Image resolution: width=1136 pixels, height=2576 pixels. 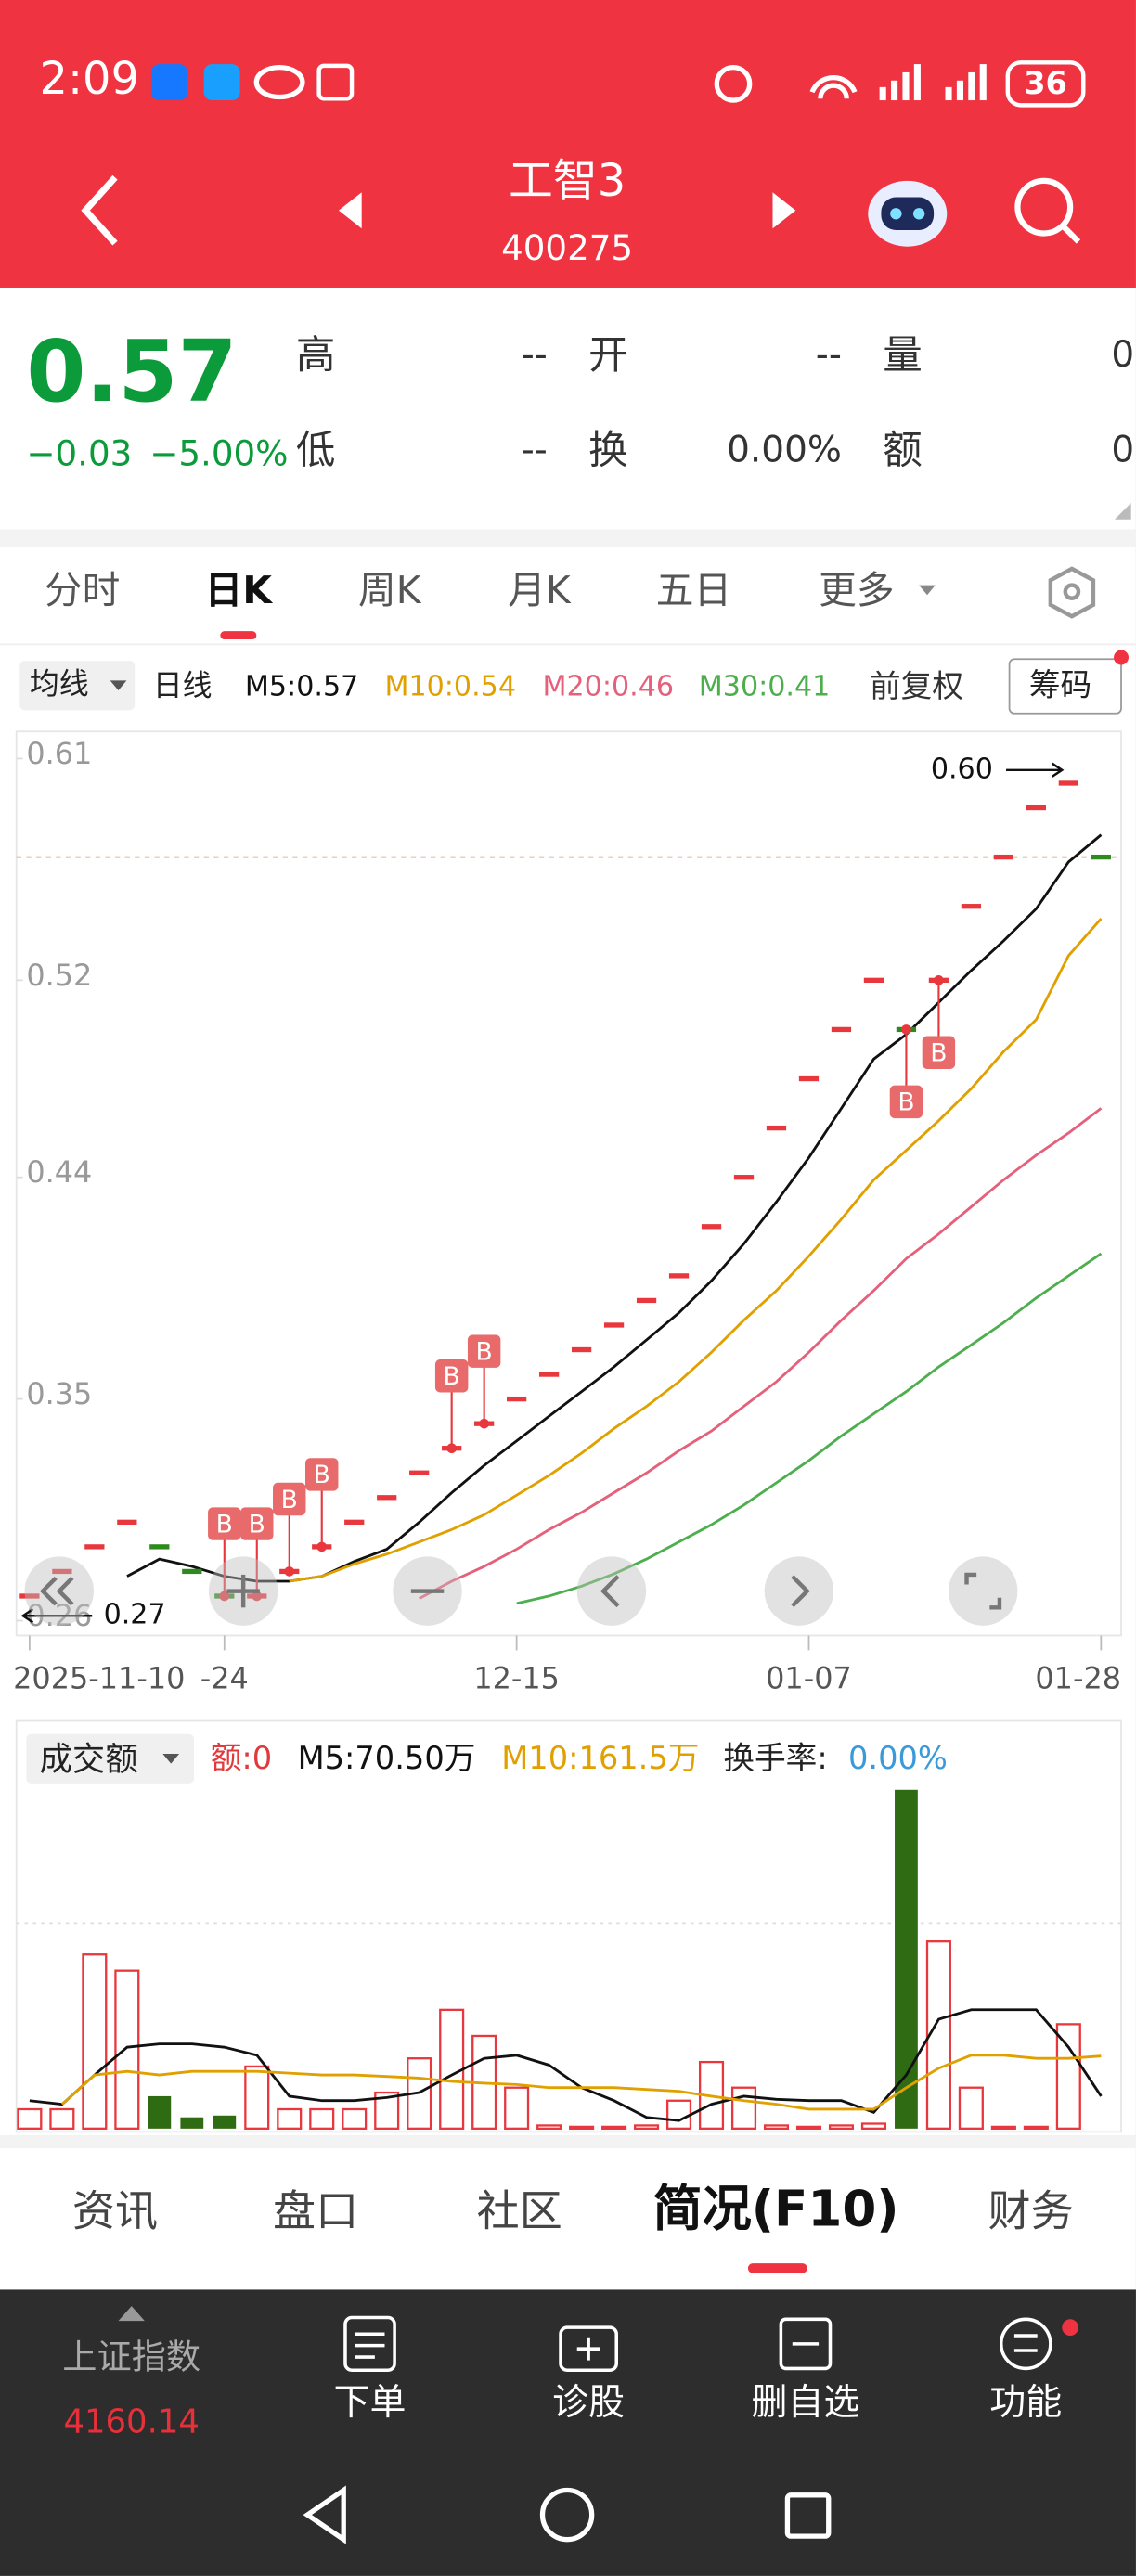 What do you see at coordinates (775, 2210) in the screenshot?
I see `bottom-tab: 简况(F10)` at bounding box center [775, 2210].